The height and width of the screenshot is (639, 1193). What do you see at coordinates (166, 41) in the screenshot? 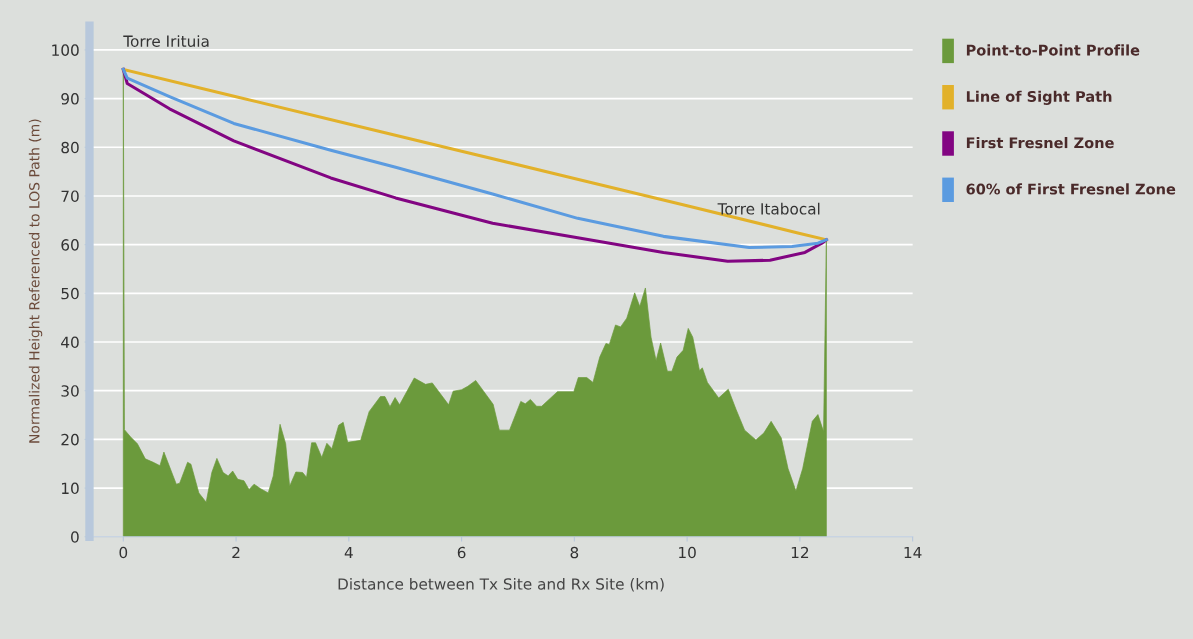
I see `annotation: Torre Irituia` at bounding box center [166, 41].